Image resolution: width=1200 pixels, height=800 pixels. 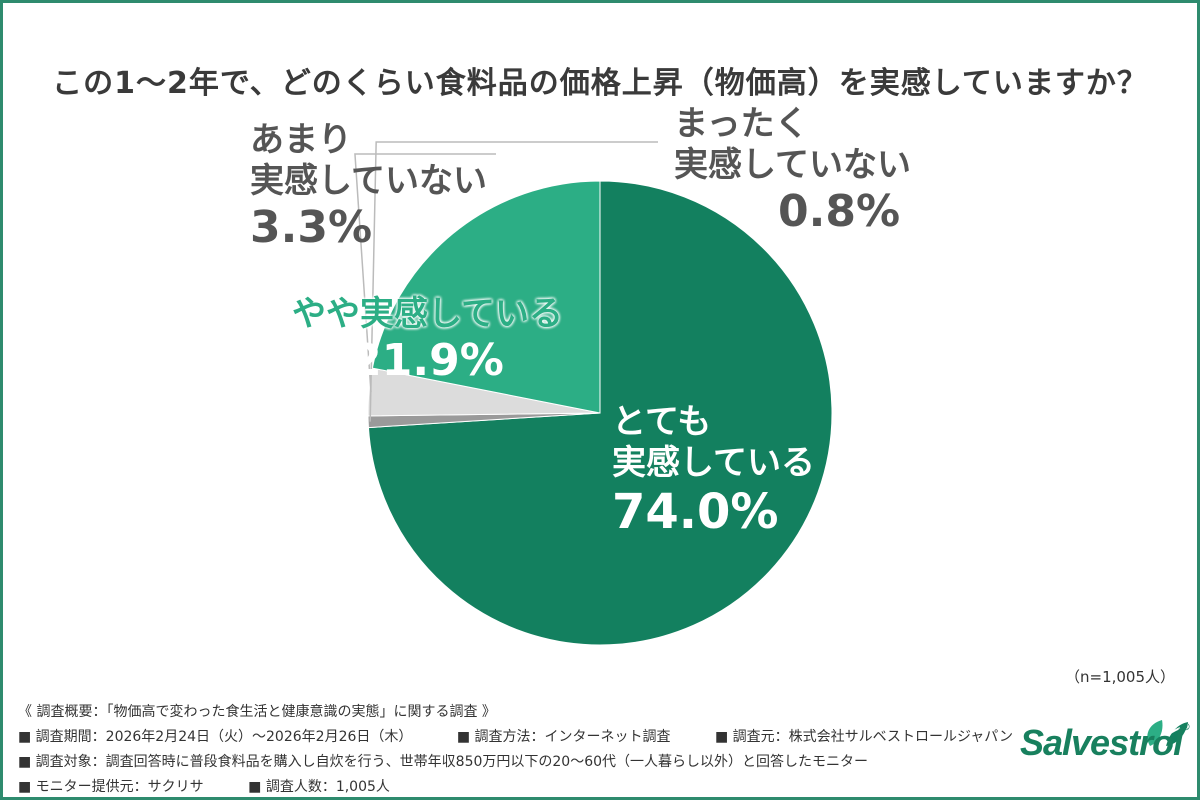 What do you see at coordinates (111, 787) in the screenshot?
I see `note-provider: ■ モニター提供元：サクリサ` at bounding box center [111, 787].